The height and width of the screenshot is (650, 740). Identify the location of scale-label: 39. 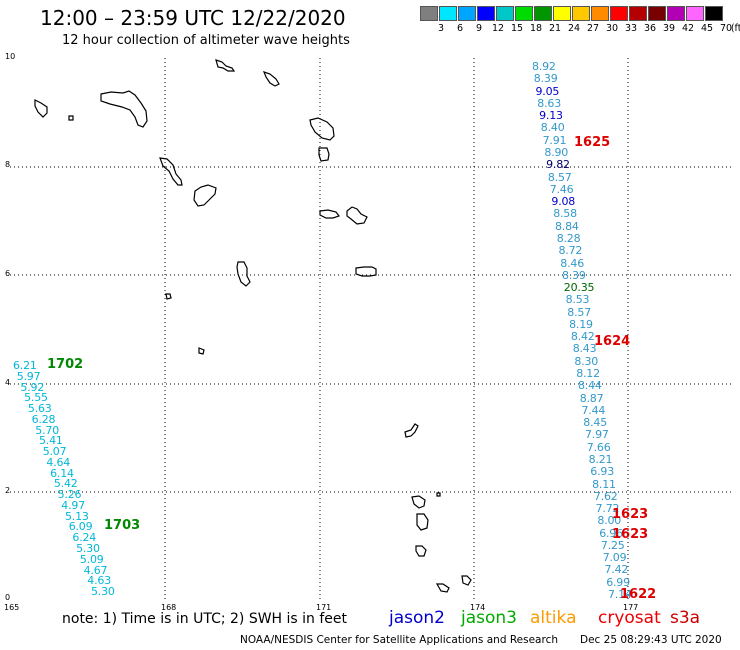
(669, 28).